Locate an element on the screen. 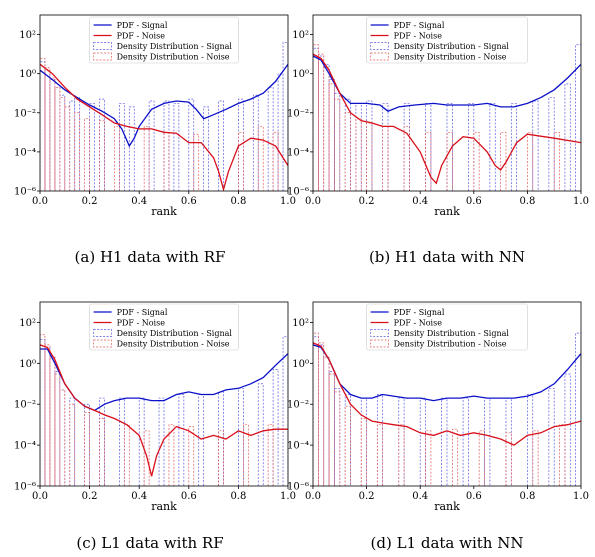 The image size is (595, 557). panel-caption: (c) L1 data with RF is located at coordinates (149, 543).